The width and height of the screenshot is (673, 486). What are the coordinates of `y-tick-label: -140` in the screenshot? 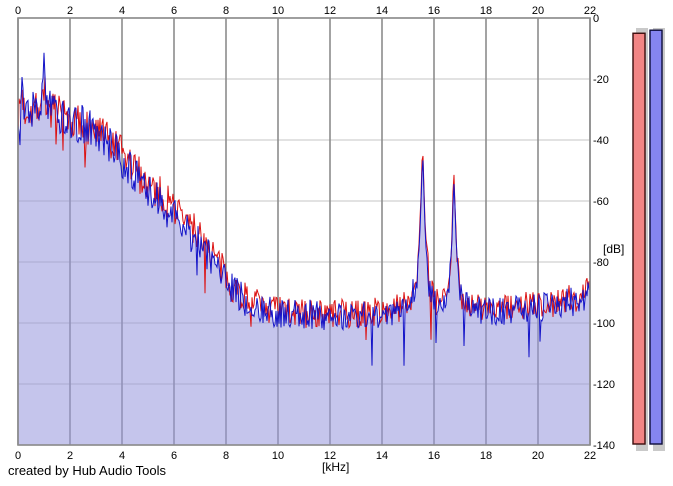 It's located at (604, 446).